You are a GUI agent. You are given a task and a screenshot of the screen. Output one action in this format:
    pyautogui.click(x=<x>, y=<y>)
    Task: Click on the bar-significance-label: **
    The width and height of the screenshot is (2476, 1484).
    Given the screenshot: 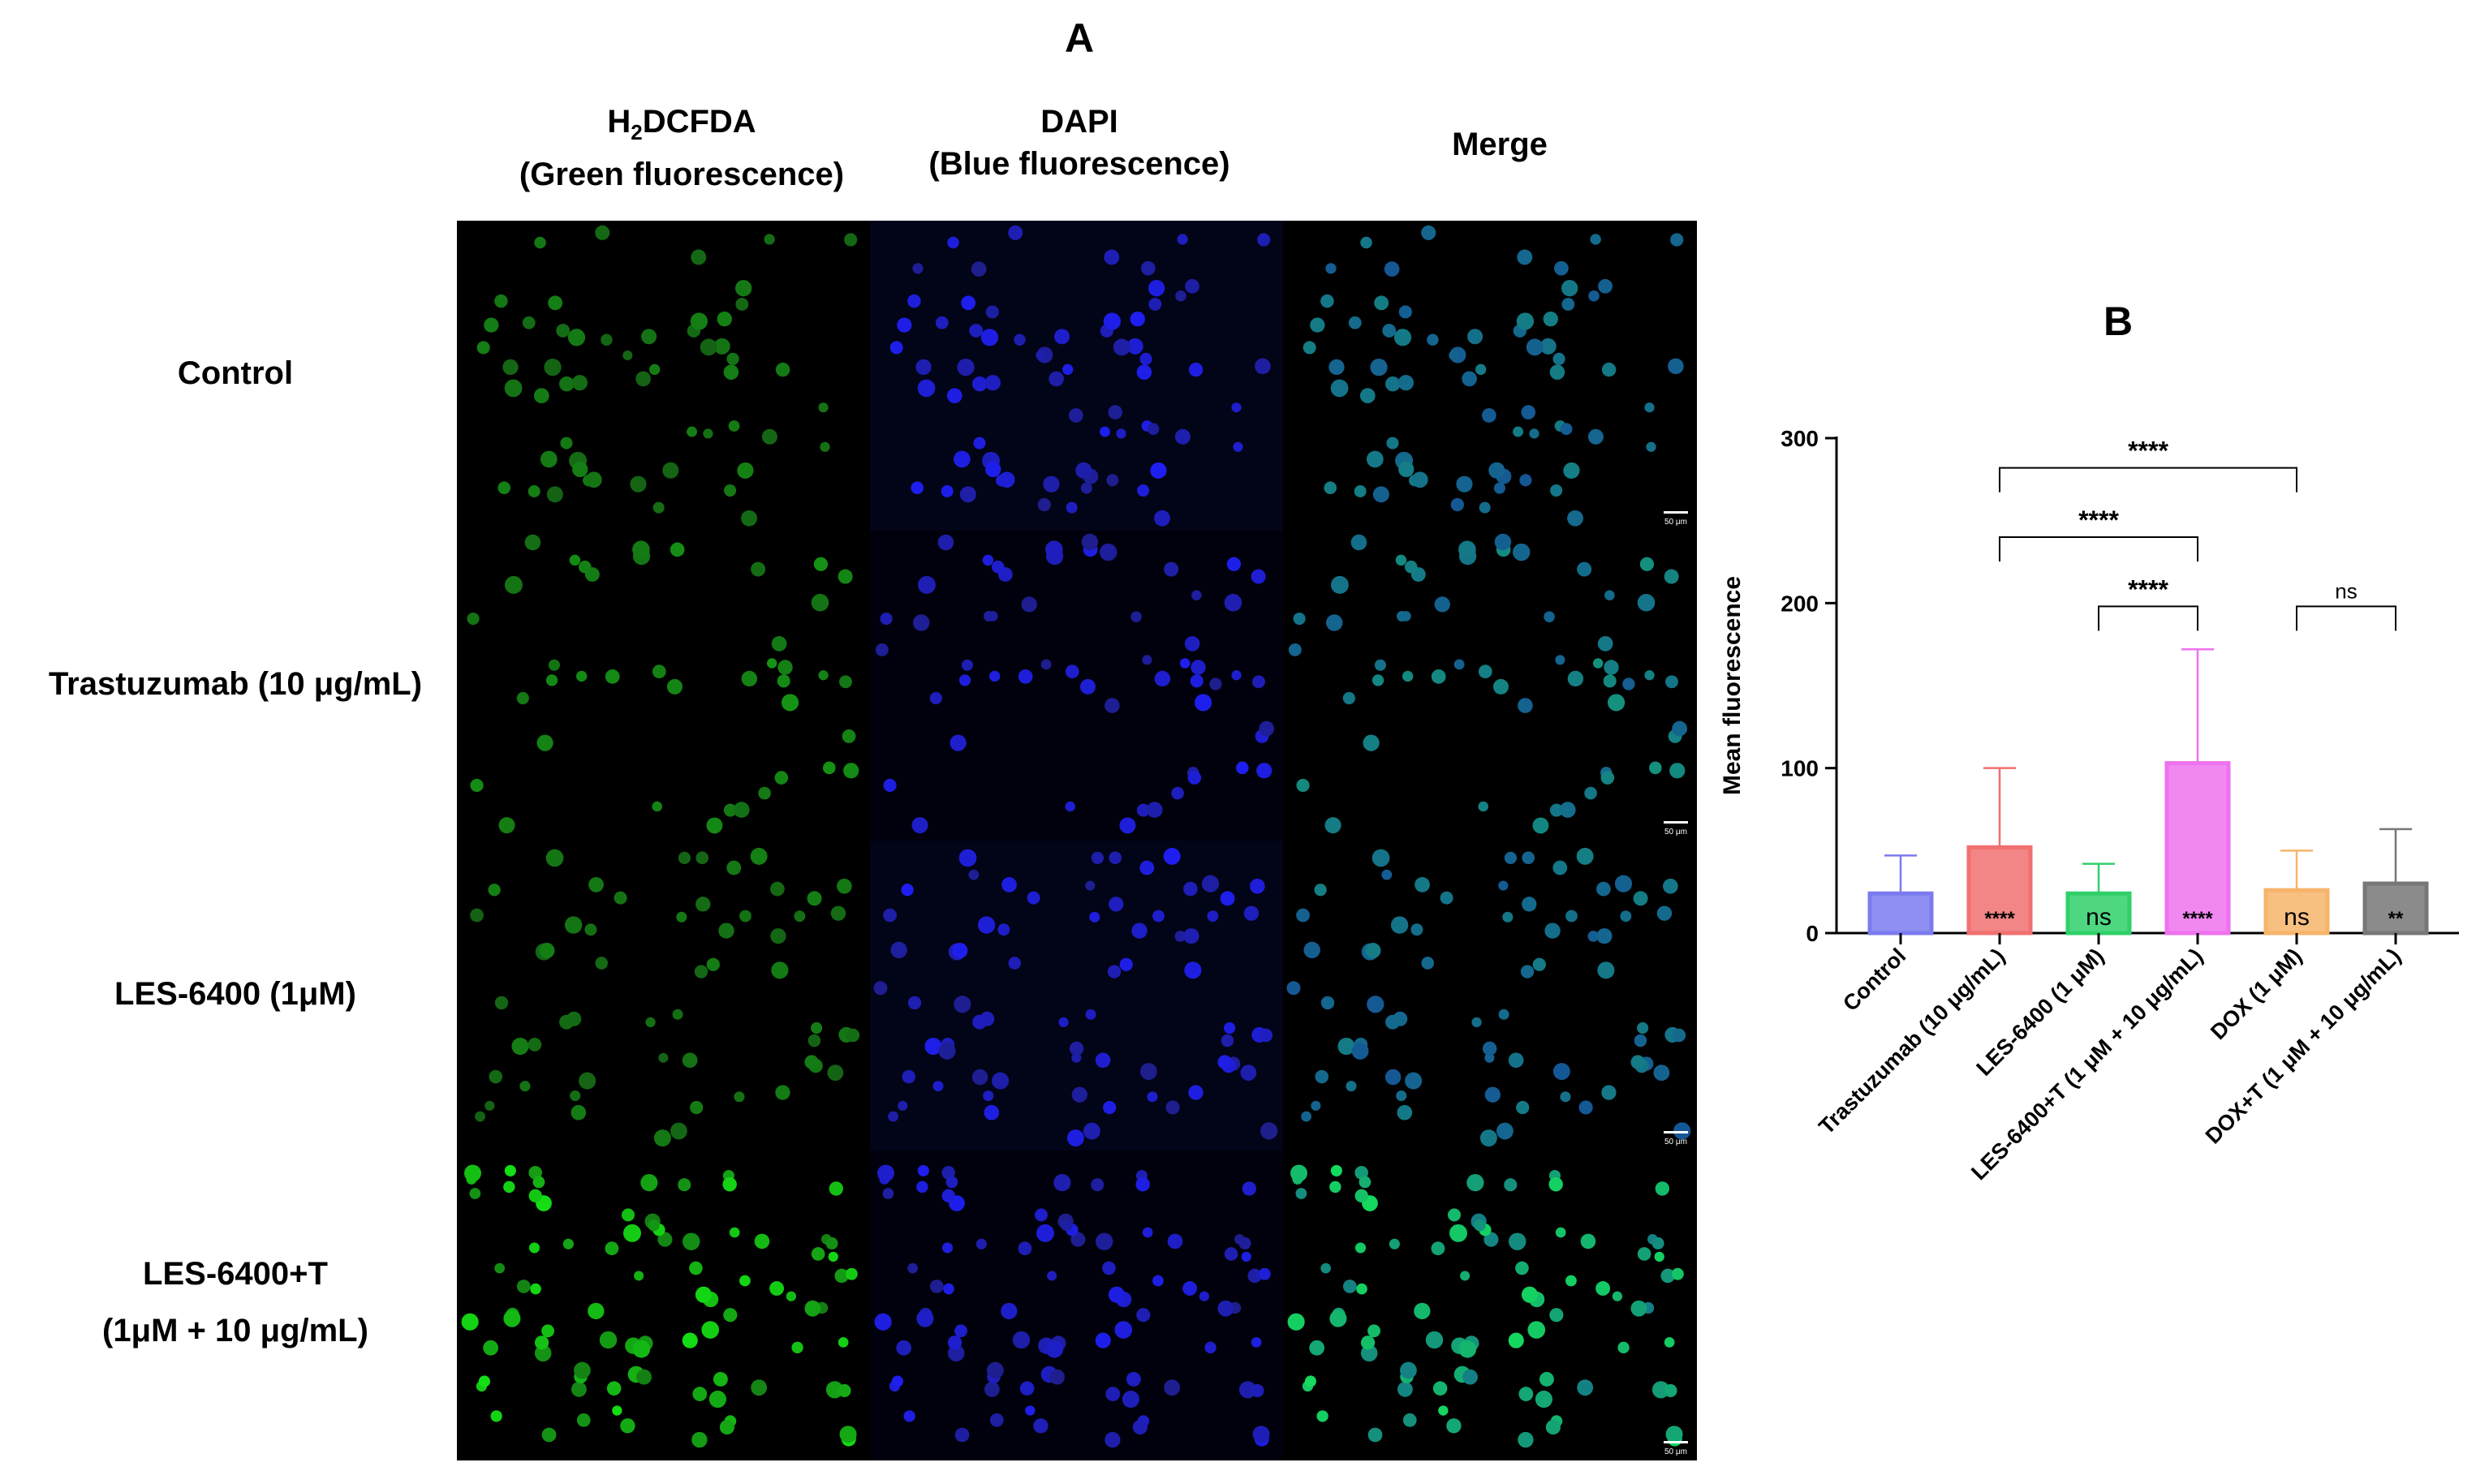 What is the action you would take?
    pyautogui.click(x=2396, y=919)
    